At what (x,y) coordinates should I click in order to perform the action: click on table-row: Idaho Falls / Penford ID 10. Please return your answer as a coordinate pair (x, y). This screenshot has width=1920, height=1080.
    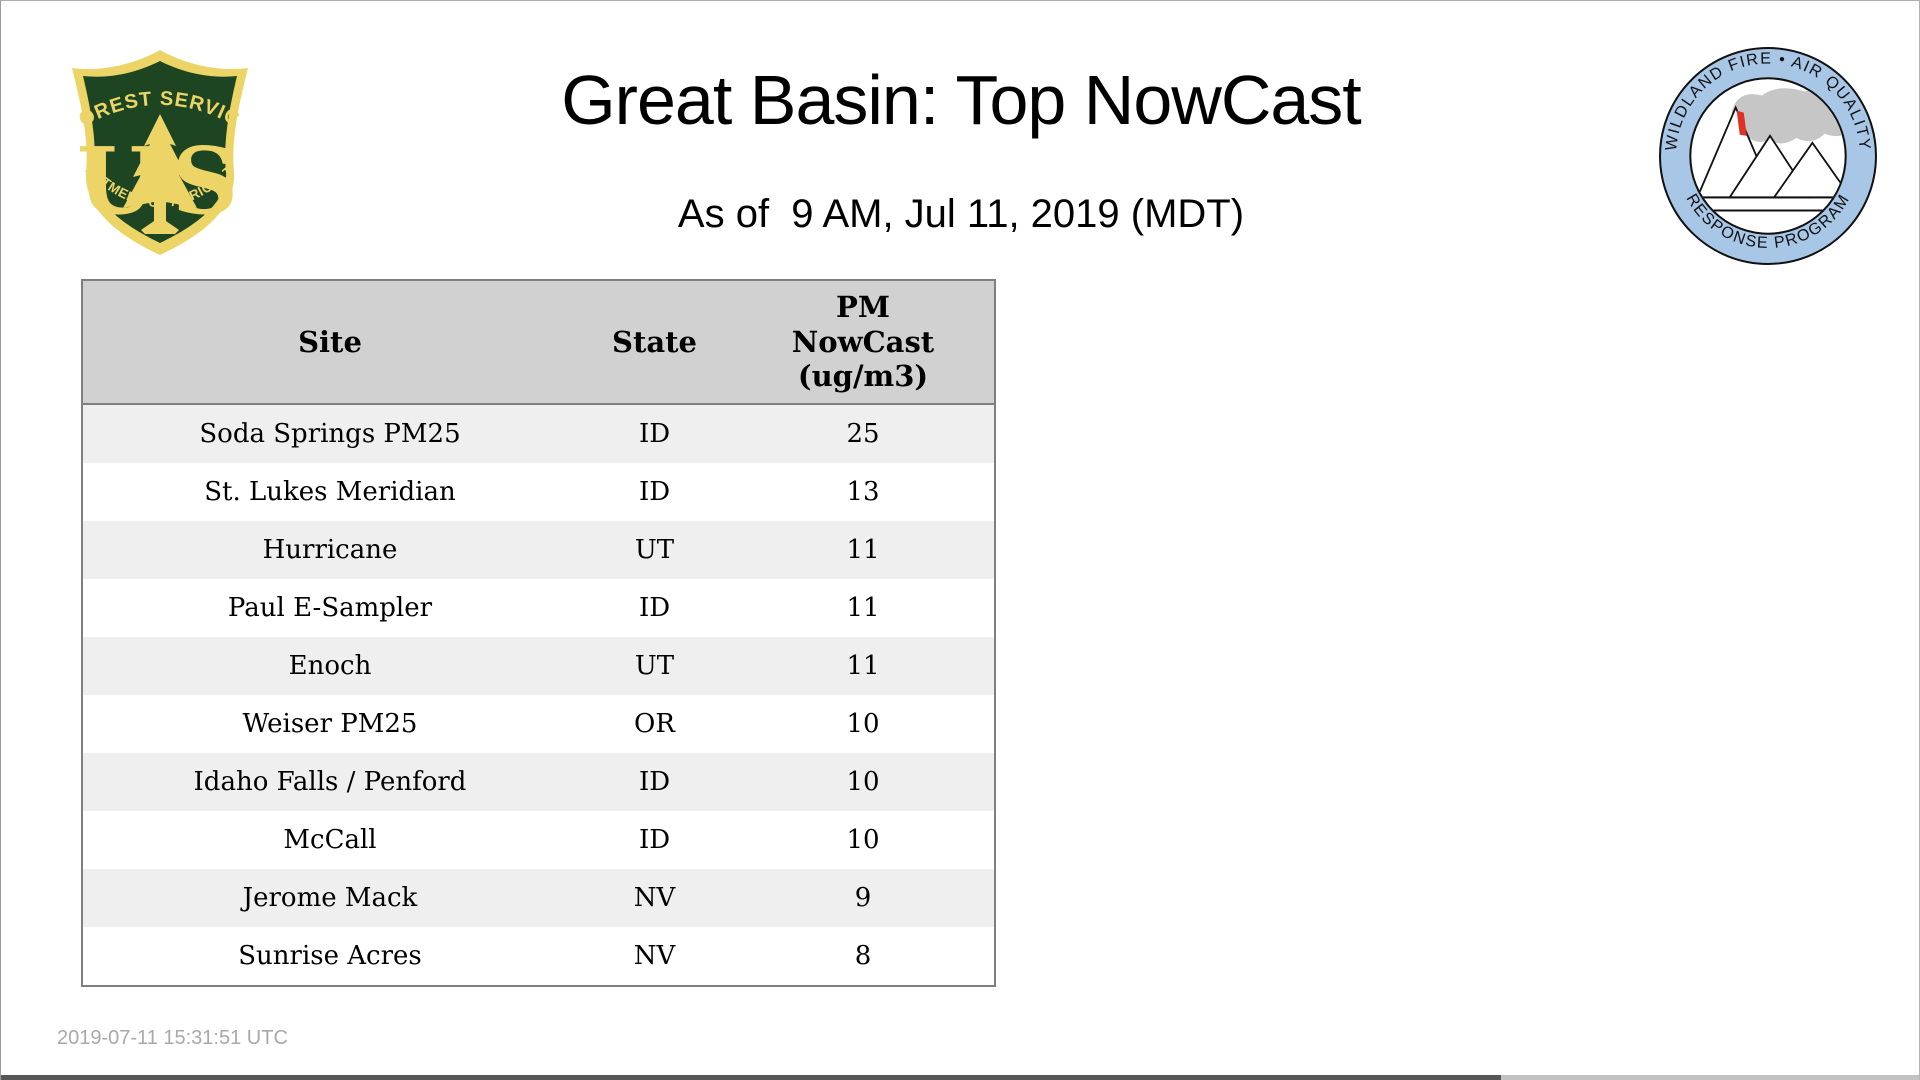
    Looking at the image, I should click on (538, 782).